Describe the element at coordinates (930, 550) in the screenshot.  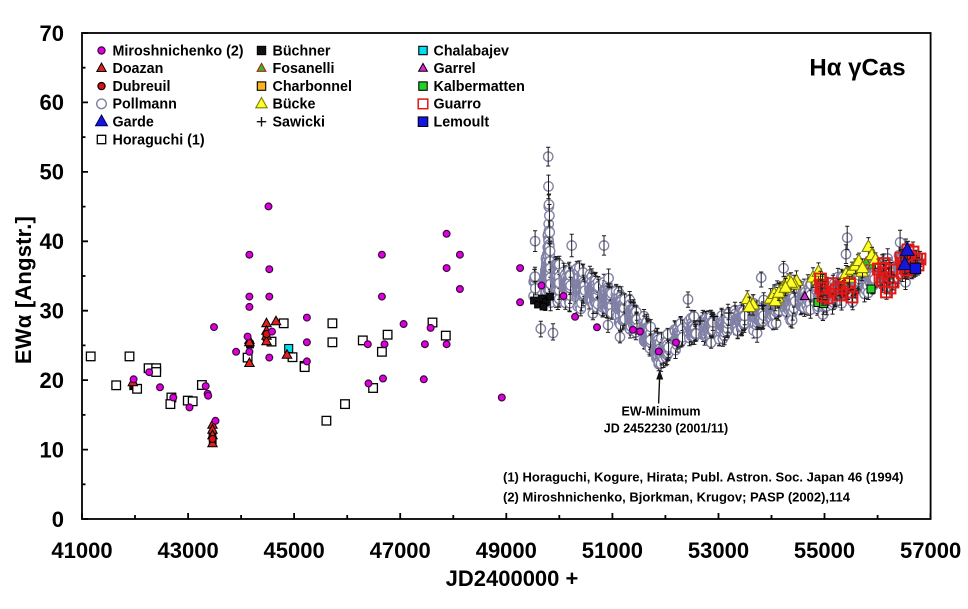
I see `svg-text: 57000` at that location.